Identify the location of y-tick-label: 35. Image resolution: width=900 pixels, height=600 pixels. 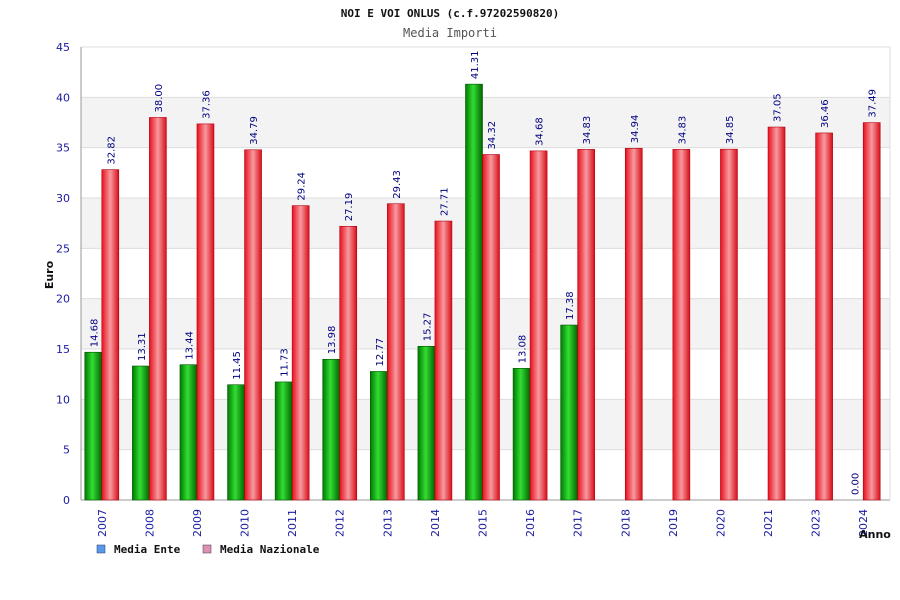
(63, 148).